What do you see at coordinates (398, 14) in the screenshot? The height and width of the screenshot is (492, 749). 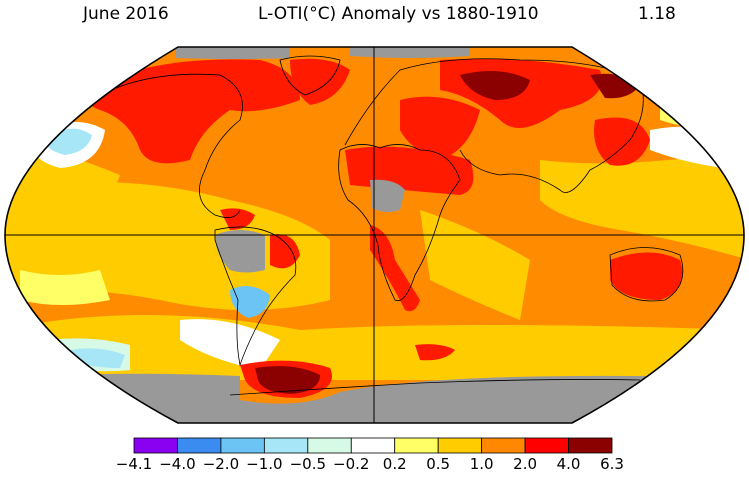 I see `map-title: L-OTI(°C) Anomaly vs 1880-1910` at bounding box center [398, 14].